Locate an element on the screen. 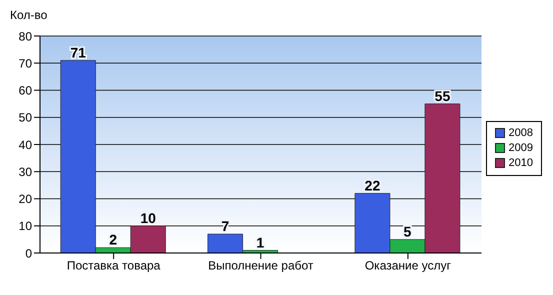 This screenshot has width=553, height=295. data-label: 2 is located at coordinates (113, 240).